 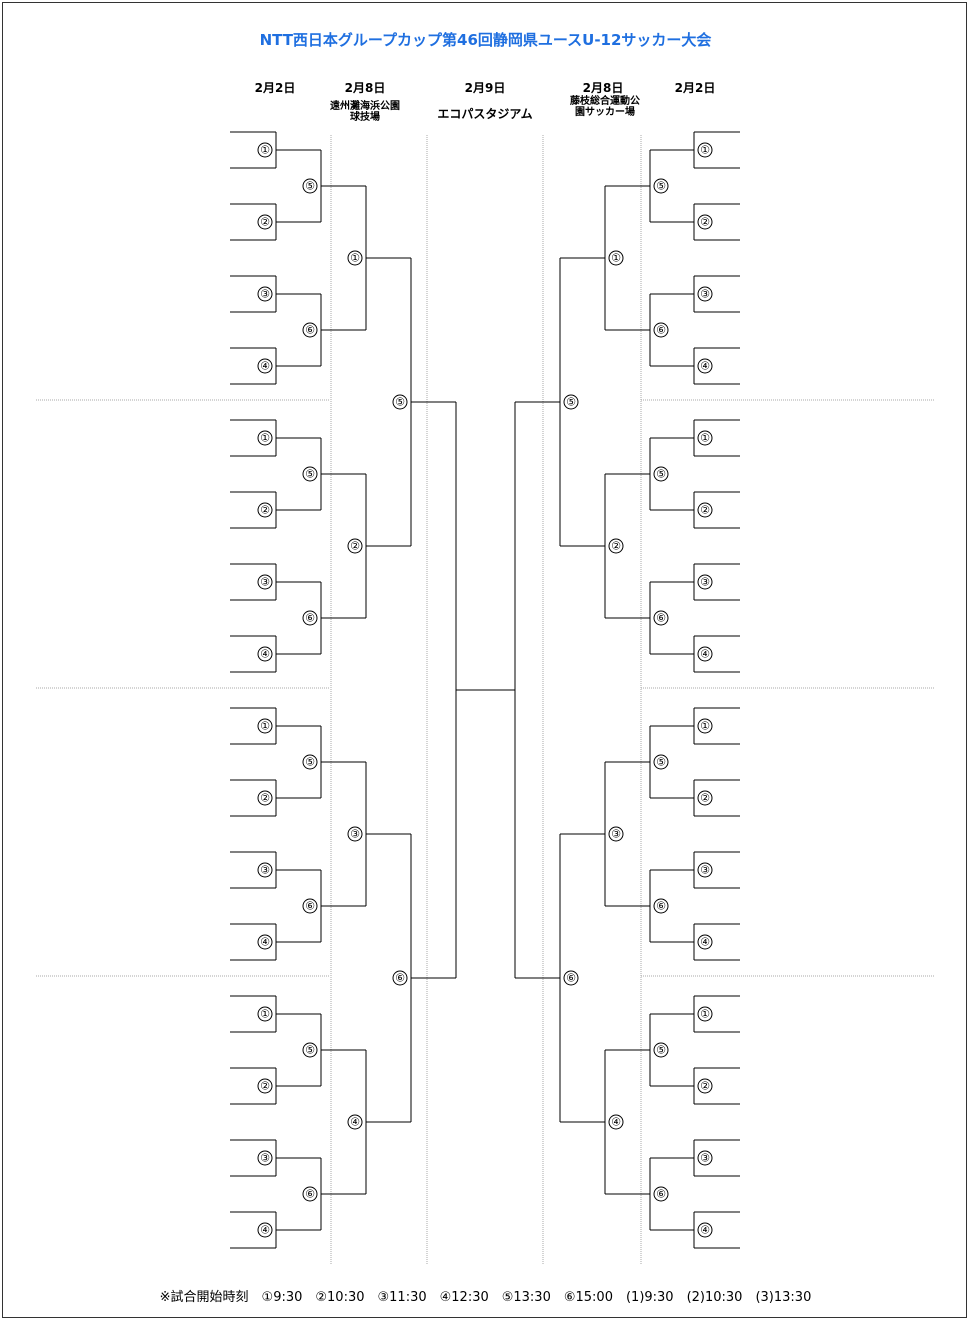 What do you see at coordinates (485, 88) in the screenshot?
I see `final-date: 2月9日` at bounding box center [485, 88].